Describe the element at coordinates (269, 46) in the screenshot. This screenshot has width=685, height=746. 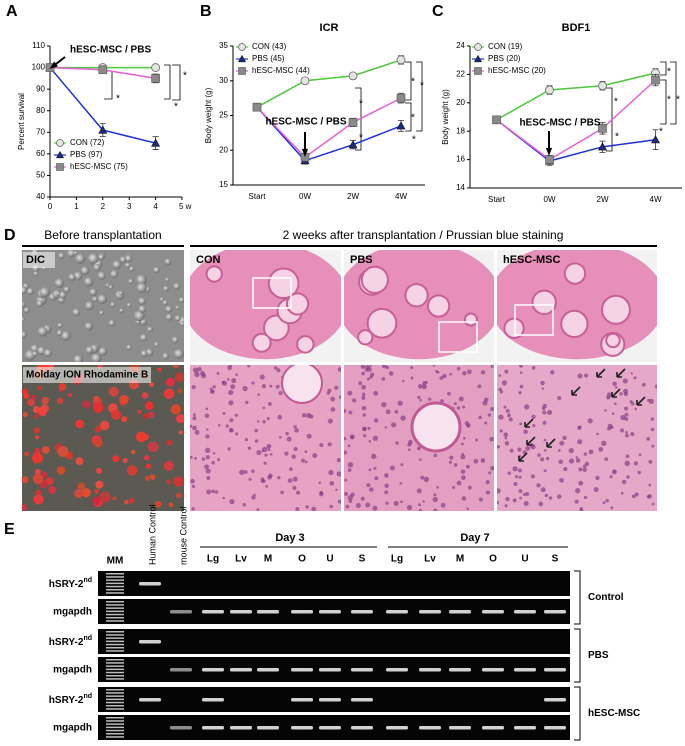
I see `legend-label: CON (43)` at that location.